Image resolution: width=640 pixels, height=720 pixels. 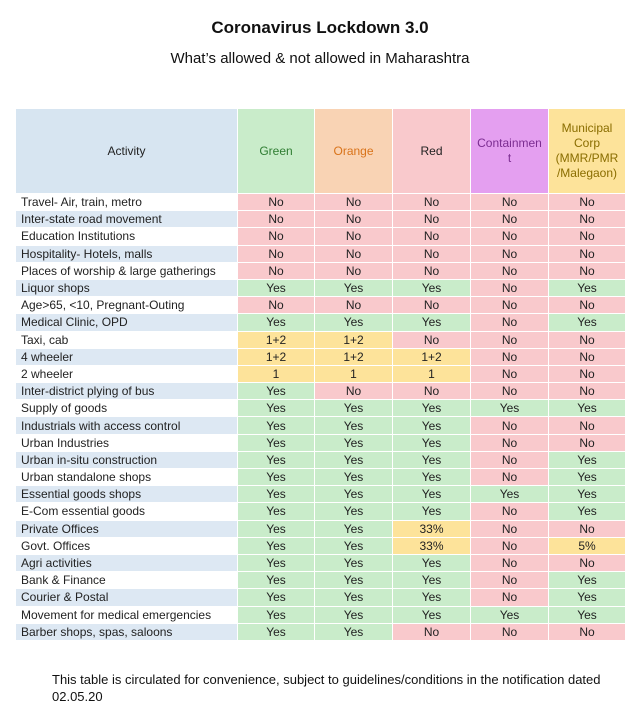 I want to click on activity-cell: Travel- Air, train, metro, so click(x=126, y=202).